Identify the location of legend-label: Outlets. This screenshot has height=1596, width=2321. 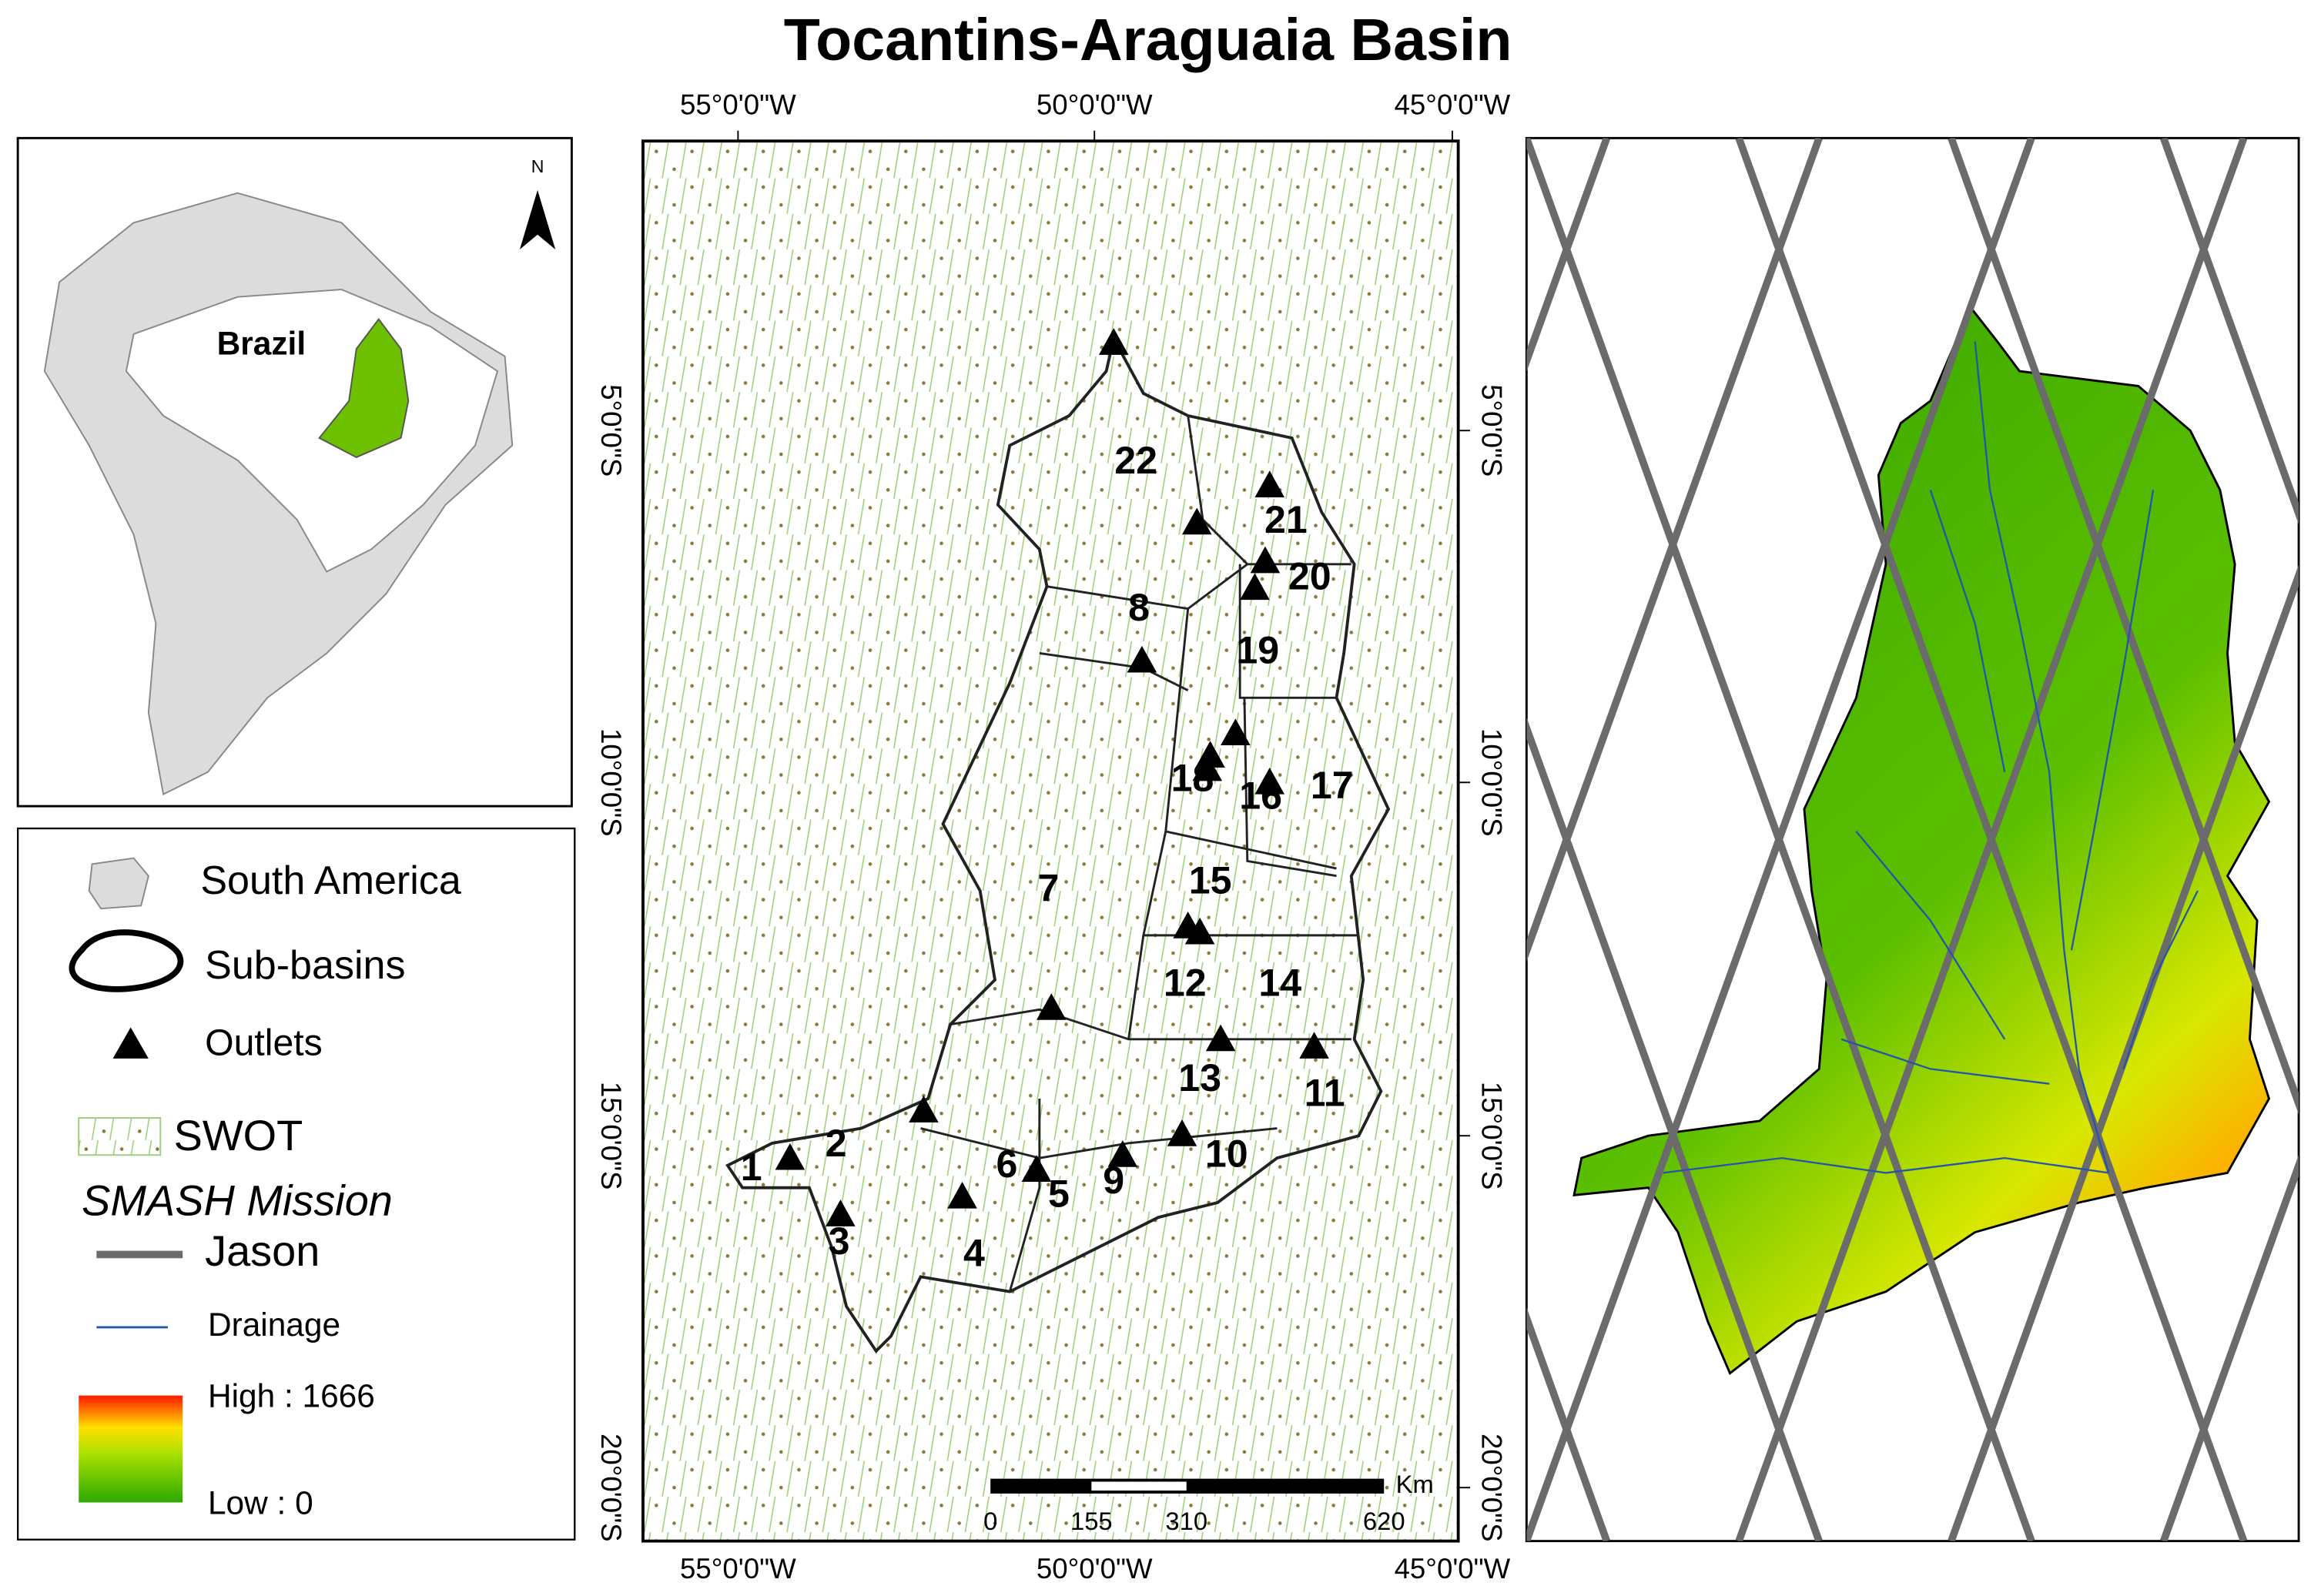
(264, 1043).